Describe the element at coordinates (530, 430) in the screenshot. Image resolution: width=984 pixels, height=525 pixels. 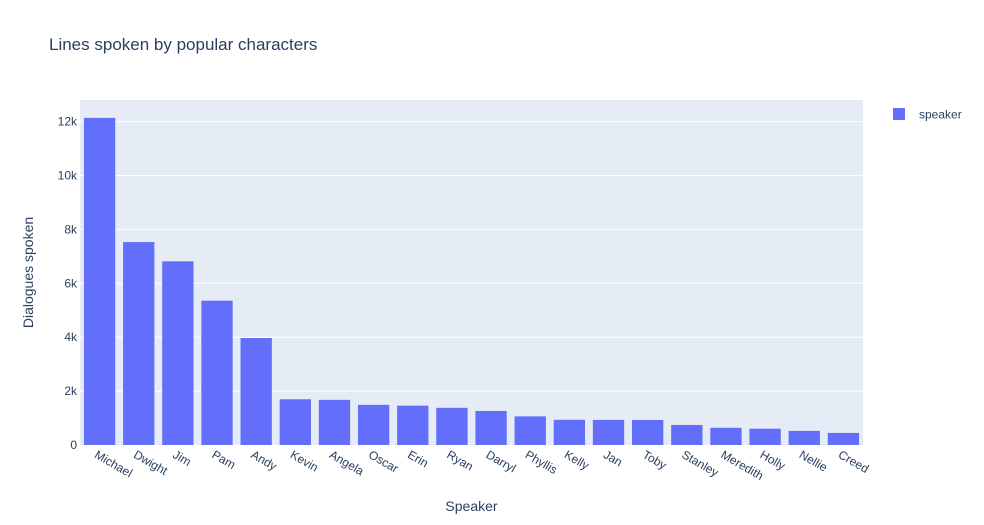
I see `bar-phyllis` at that location.